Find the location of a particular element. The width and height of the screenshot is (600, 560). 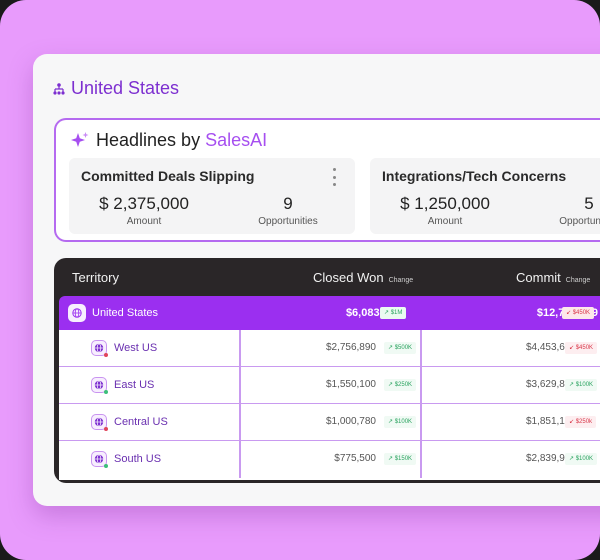

closed-won-value: $1,550,100 is located at coordinates (350, 384).